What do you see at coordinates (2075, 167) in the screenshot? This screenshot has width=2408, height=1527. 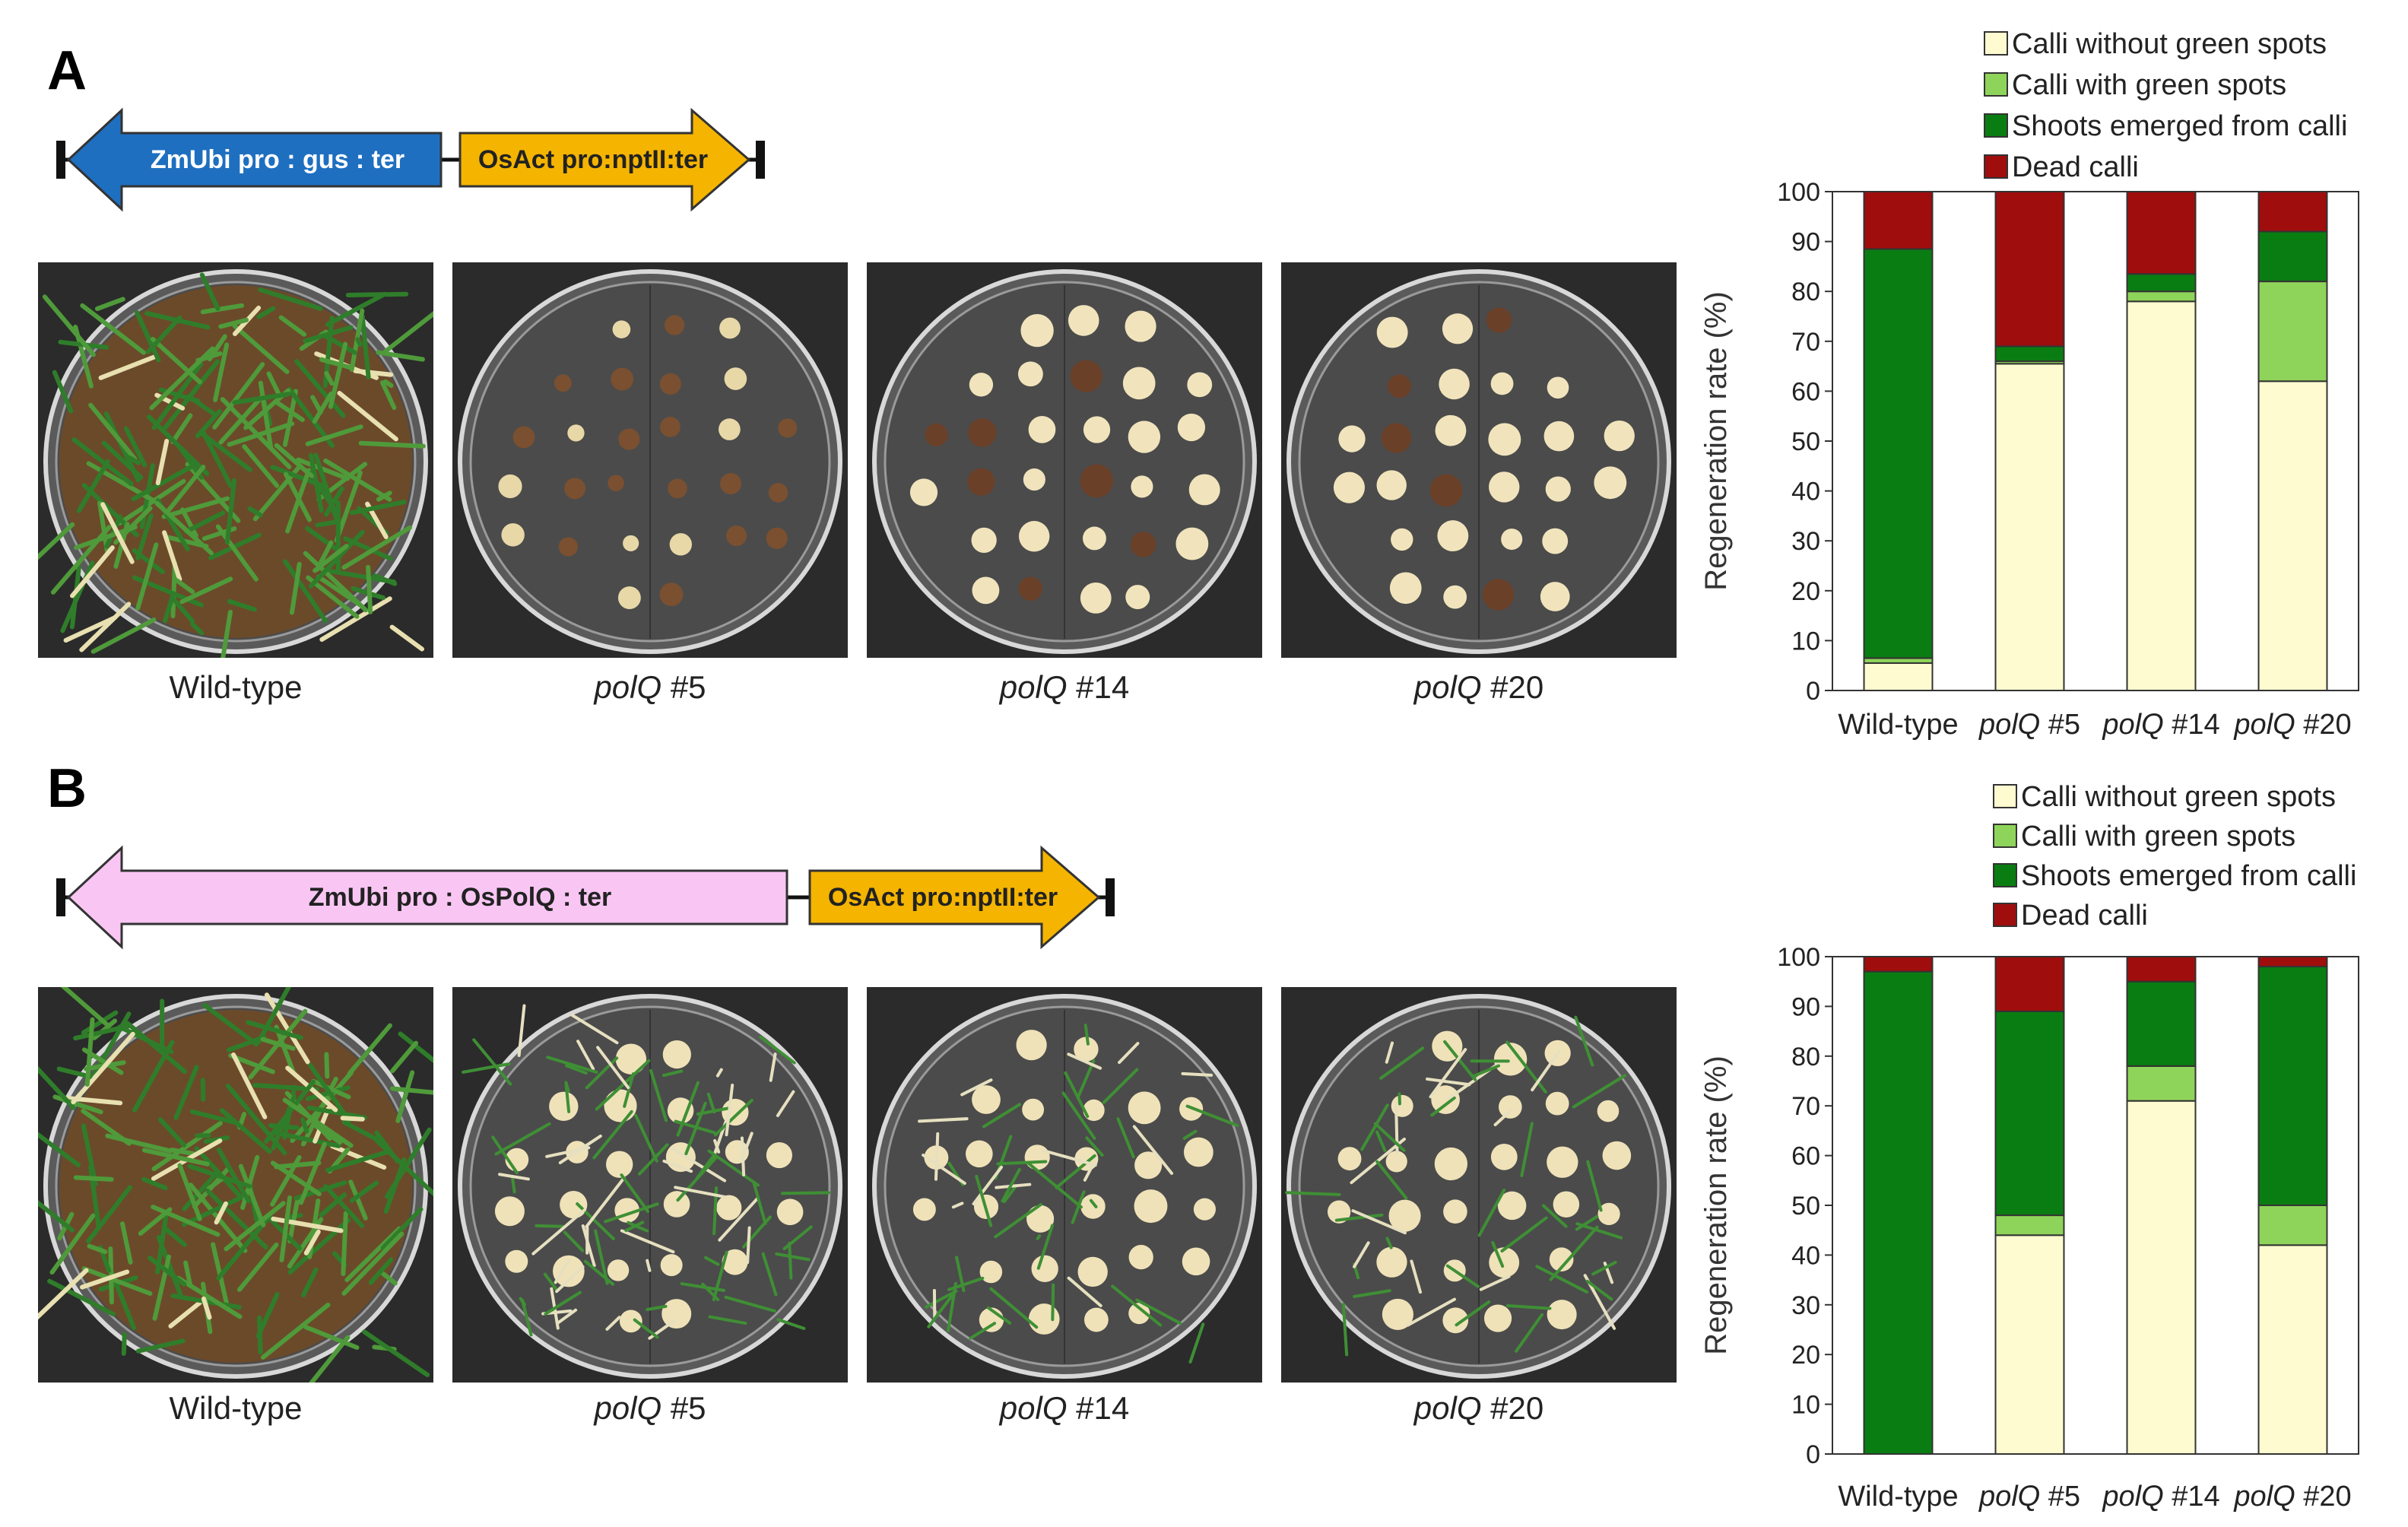 I see `legend-label-a-4: Dead calli` at bounding box center [2075, 167].